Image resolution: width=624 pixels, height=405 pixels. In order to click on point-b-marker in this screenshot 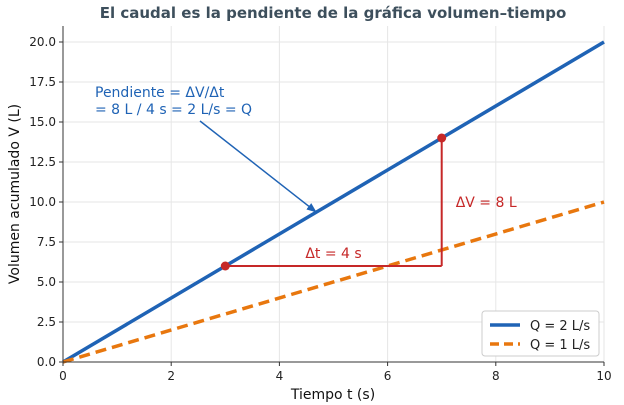, I will do `click(442, 138)`.